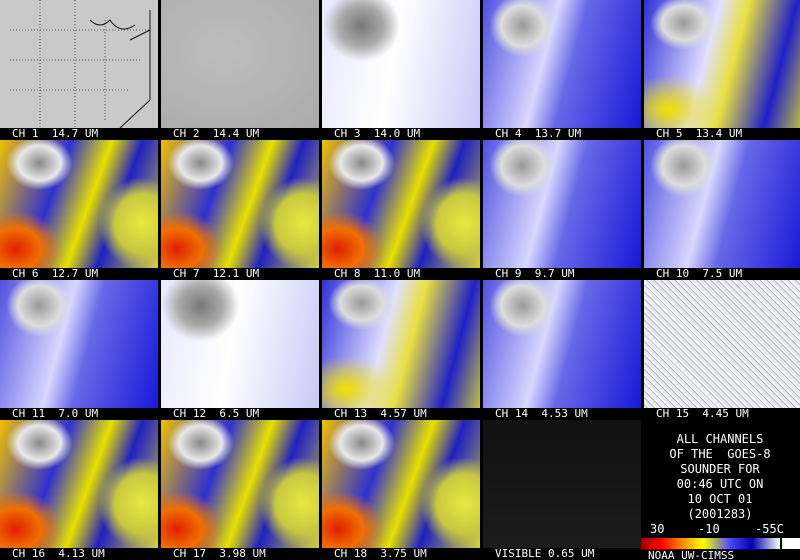  I want to click on channel-label: CH 7 12.1 UM, so click(216, 273).